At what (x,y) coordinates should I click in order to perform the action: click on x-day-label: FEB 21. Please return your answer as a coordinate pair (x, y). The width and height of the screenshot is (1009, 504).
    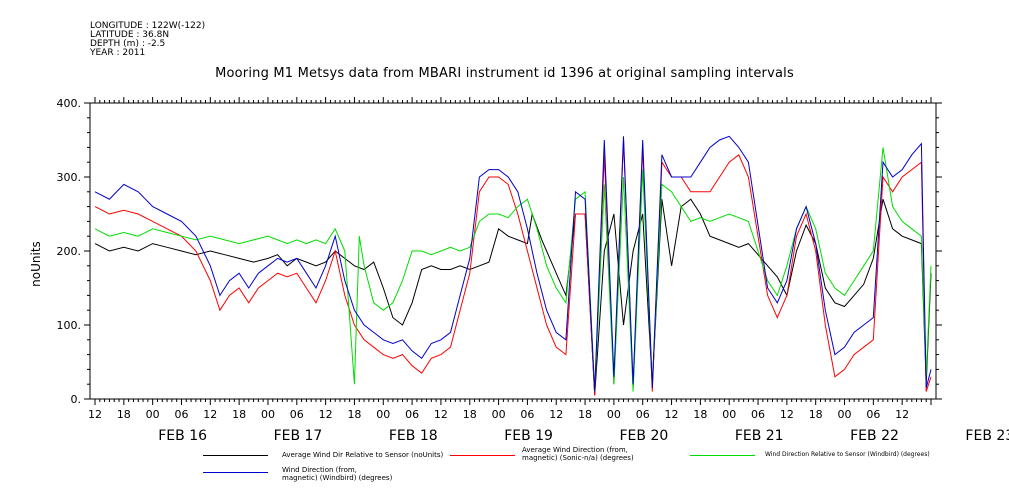
    Looking at the image, I should click on (759, 436).